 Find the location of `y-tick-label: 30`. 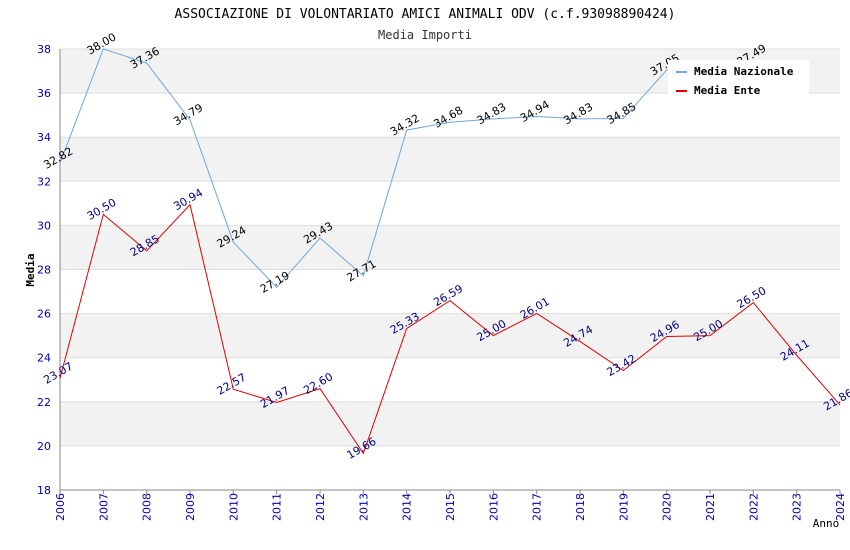

y-tick-label: 30 is located at coordinates (44, 225).